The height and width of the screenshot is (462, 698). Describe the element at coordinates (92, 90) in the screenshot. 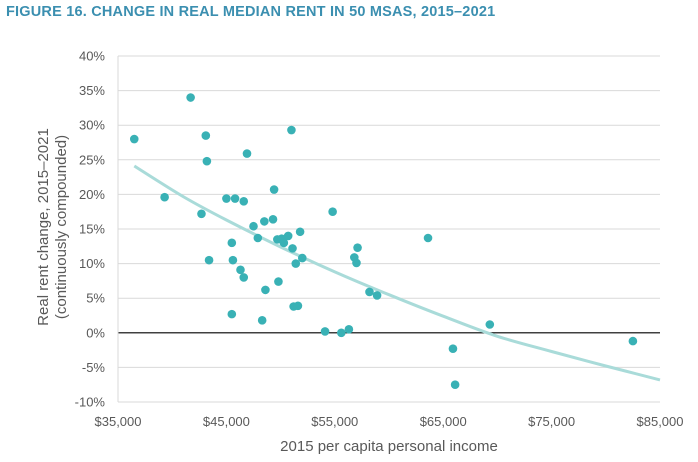

I see `y-tick-label: 35%` at that location.